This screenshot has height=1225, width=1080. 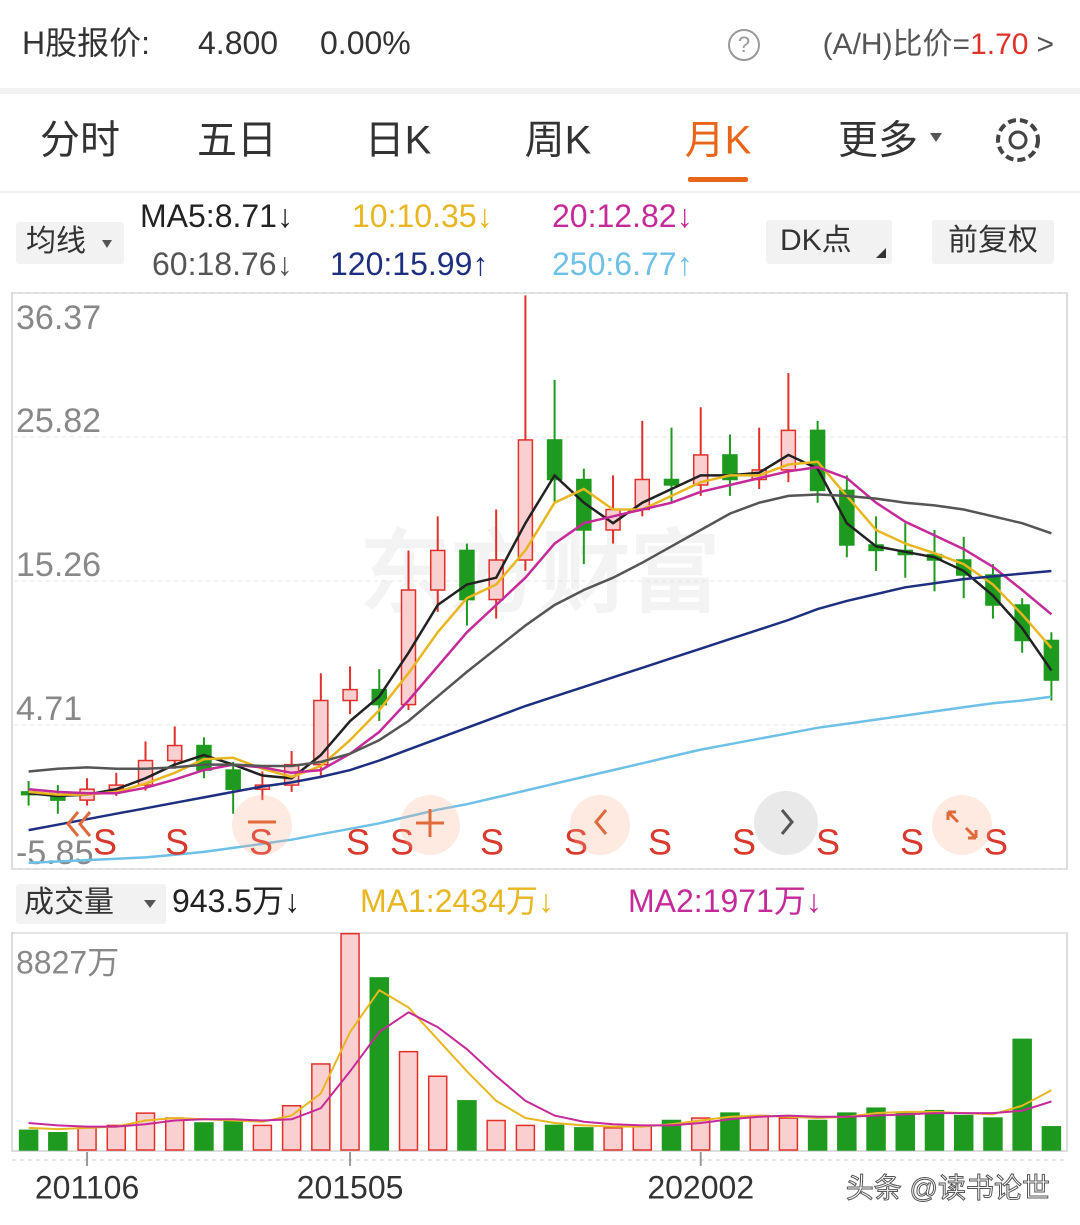 I want to click on nav-zoom-in, so click(x=430, y=823).